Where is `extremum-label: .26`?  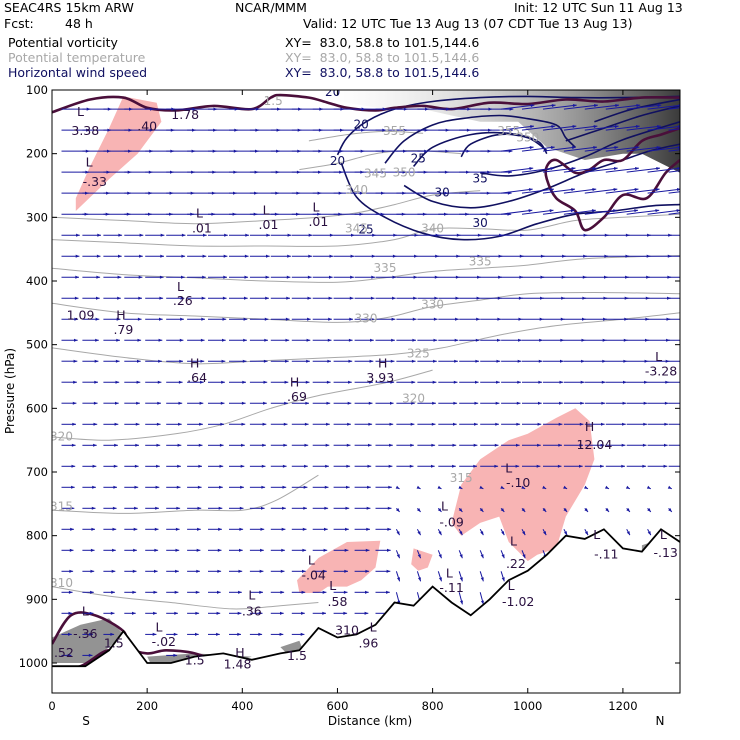
extremum-label: .26 is located at coordinates (183, 300).